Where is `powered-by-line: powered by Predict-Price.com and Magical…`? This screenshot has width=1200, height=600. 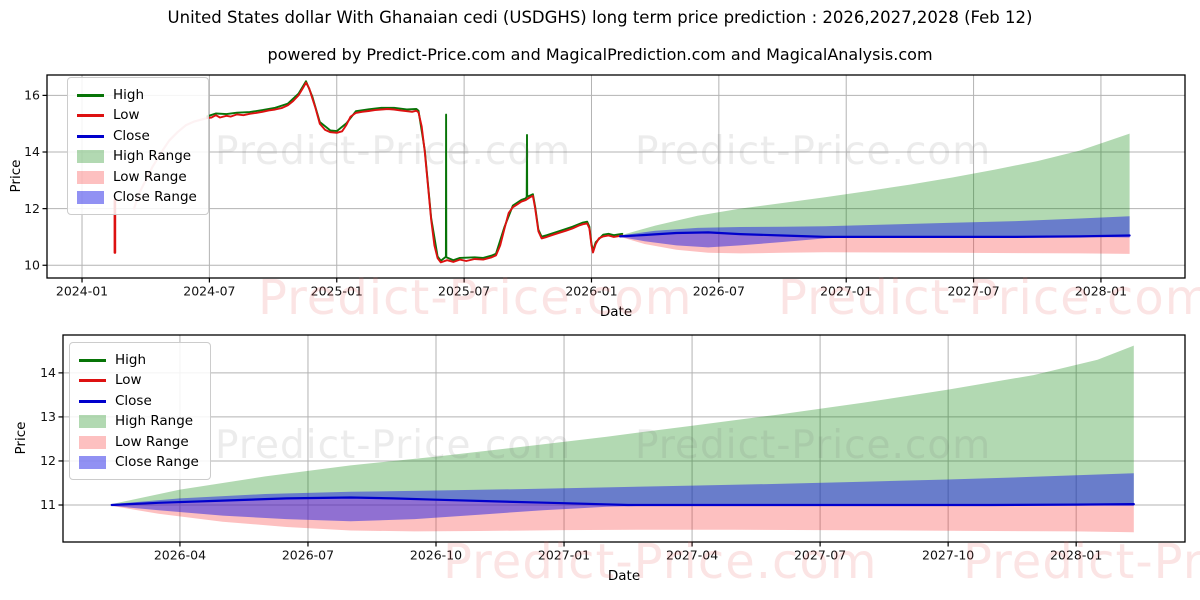
powered-by-line: powered by Predict-Price.com and Magical… is located at coordinates (600, 54).